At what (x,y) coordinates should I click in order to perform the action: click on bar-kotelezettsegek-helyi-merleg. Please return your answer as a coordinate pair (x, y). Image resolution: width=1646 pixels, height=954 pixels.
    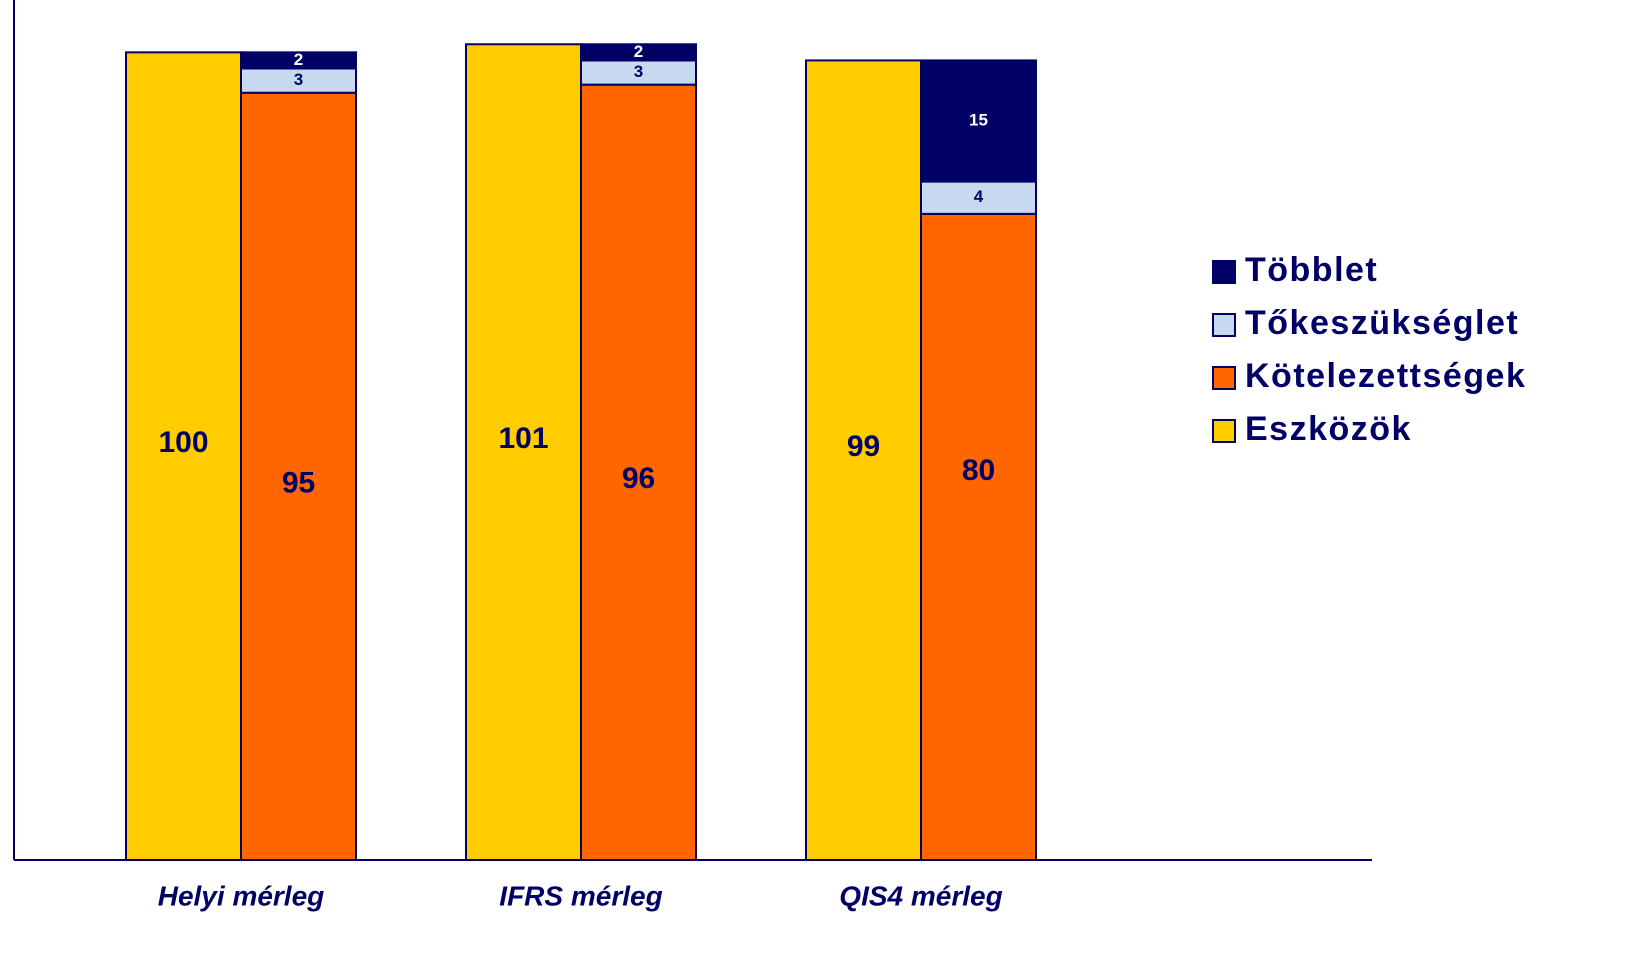
    Looking at the image, I should click on (298, 476).